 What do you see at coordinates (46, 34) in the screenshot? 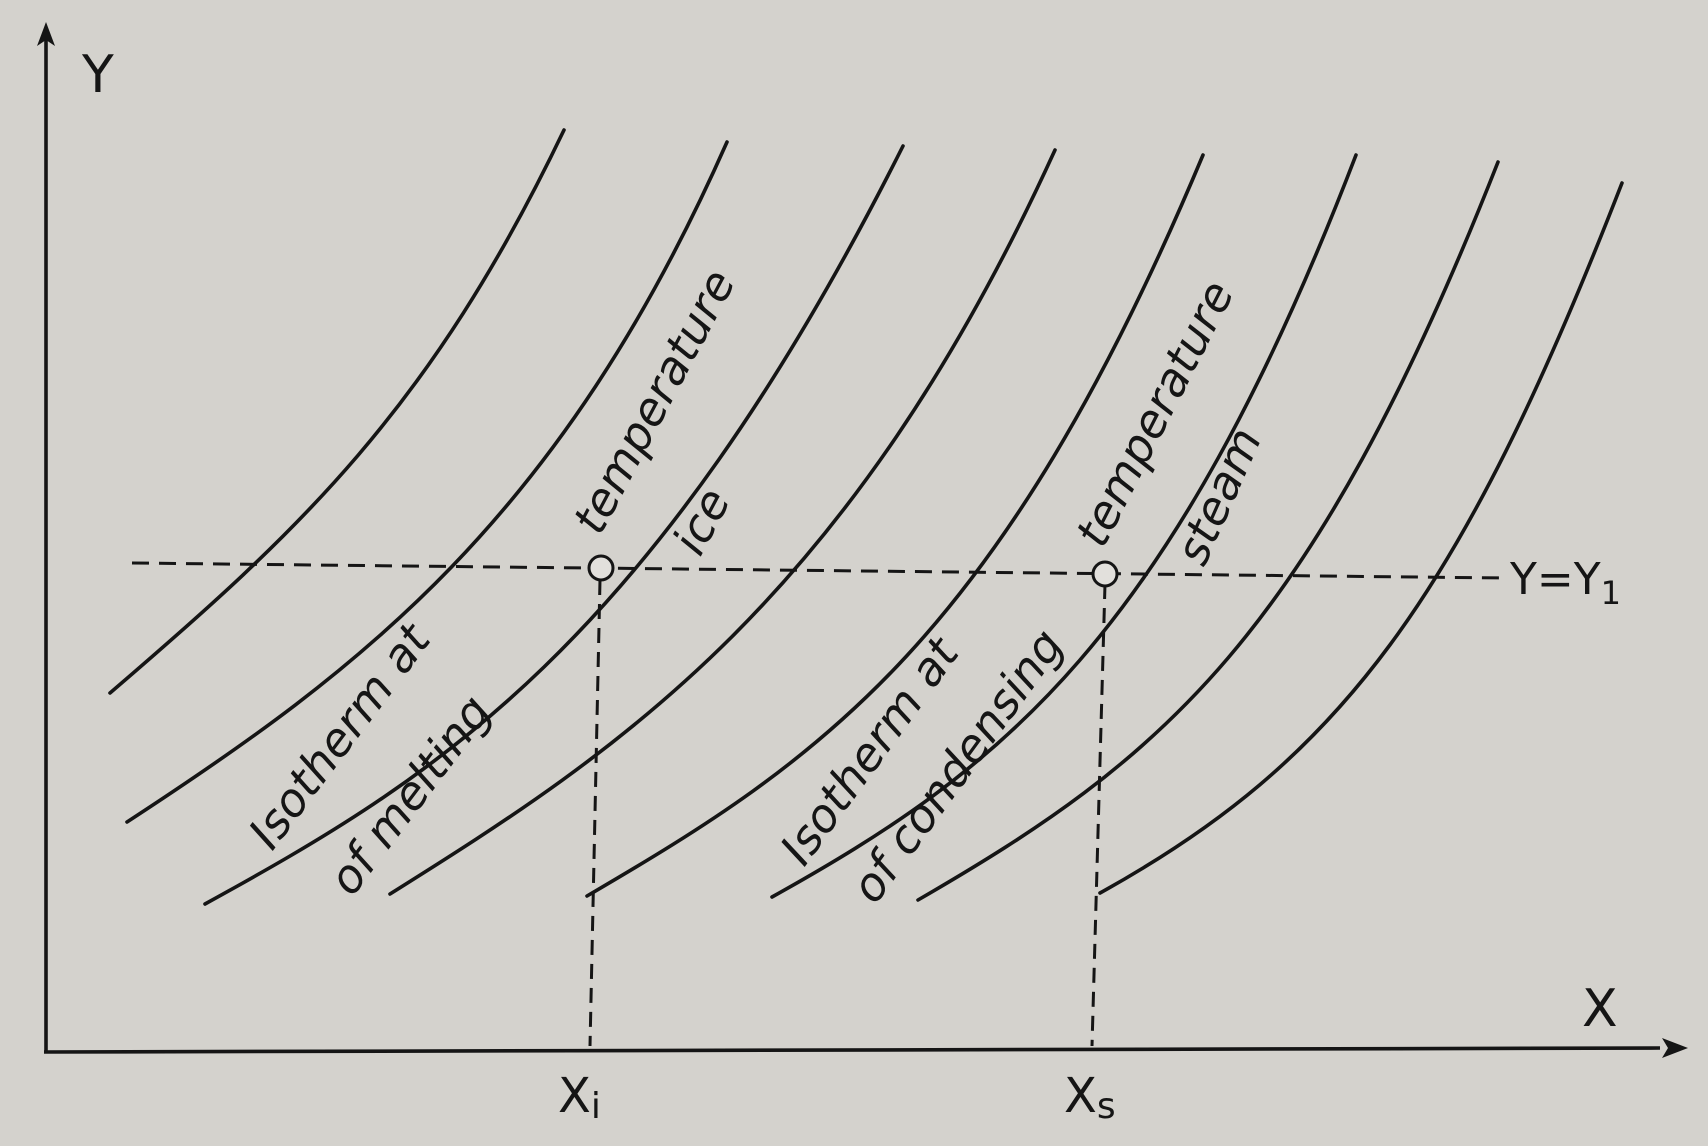
I see `y-axis-arrowhead` at bounding box center [46, 34].